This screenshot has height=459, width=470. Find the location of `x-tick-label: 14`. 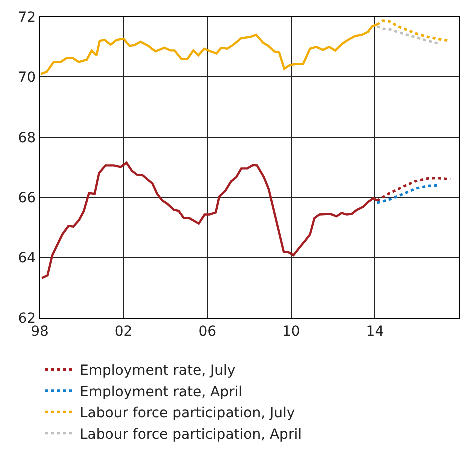

x-tick-label: 14 is located at coordinates (375, 332).